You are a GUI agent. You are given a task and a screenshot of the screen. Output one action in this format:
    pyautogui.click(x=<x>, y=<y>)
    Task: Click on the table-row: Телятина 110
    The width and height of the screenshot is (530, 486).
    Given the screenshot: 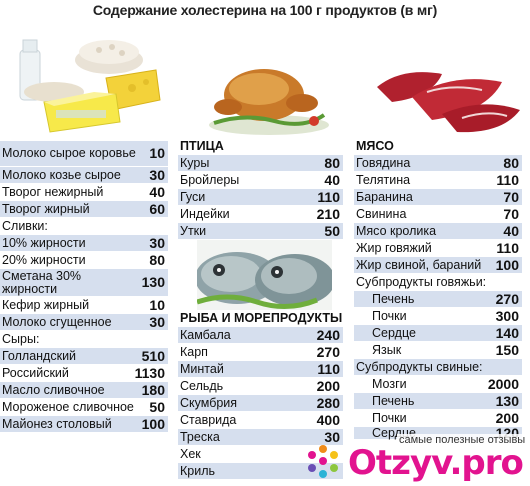 What is the action you would take?
    pyautogui.click(x=438, y=180)
    